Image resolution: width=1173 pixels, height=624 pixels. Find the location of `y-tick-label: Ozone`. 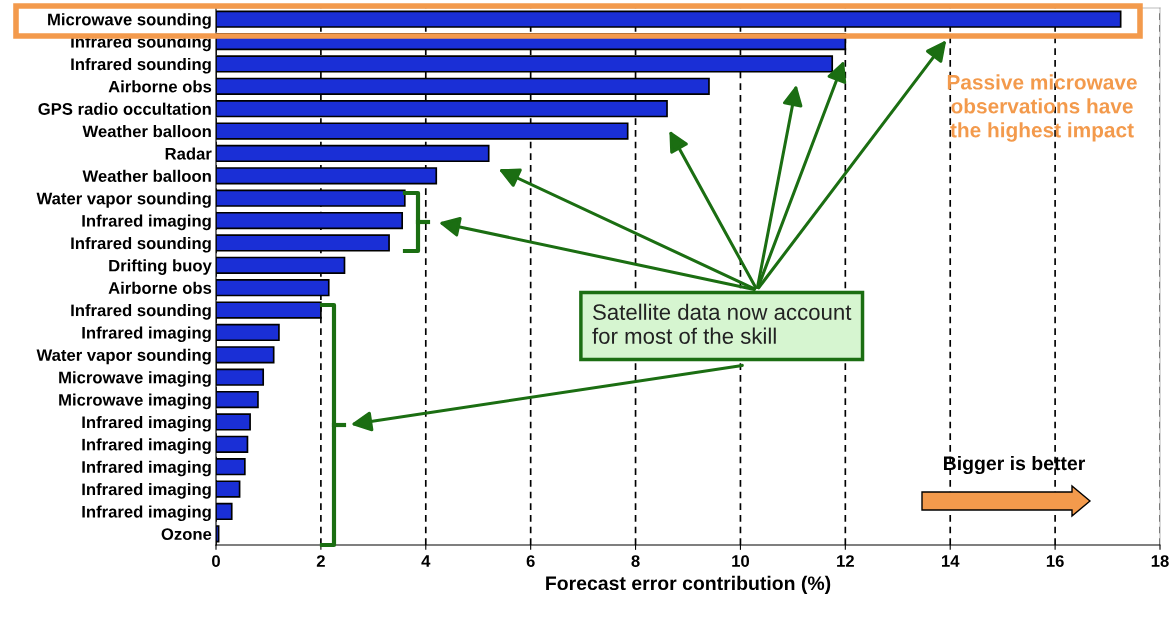

y-tick-label: Ozone is located at coordinates (186, 534).